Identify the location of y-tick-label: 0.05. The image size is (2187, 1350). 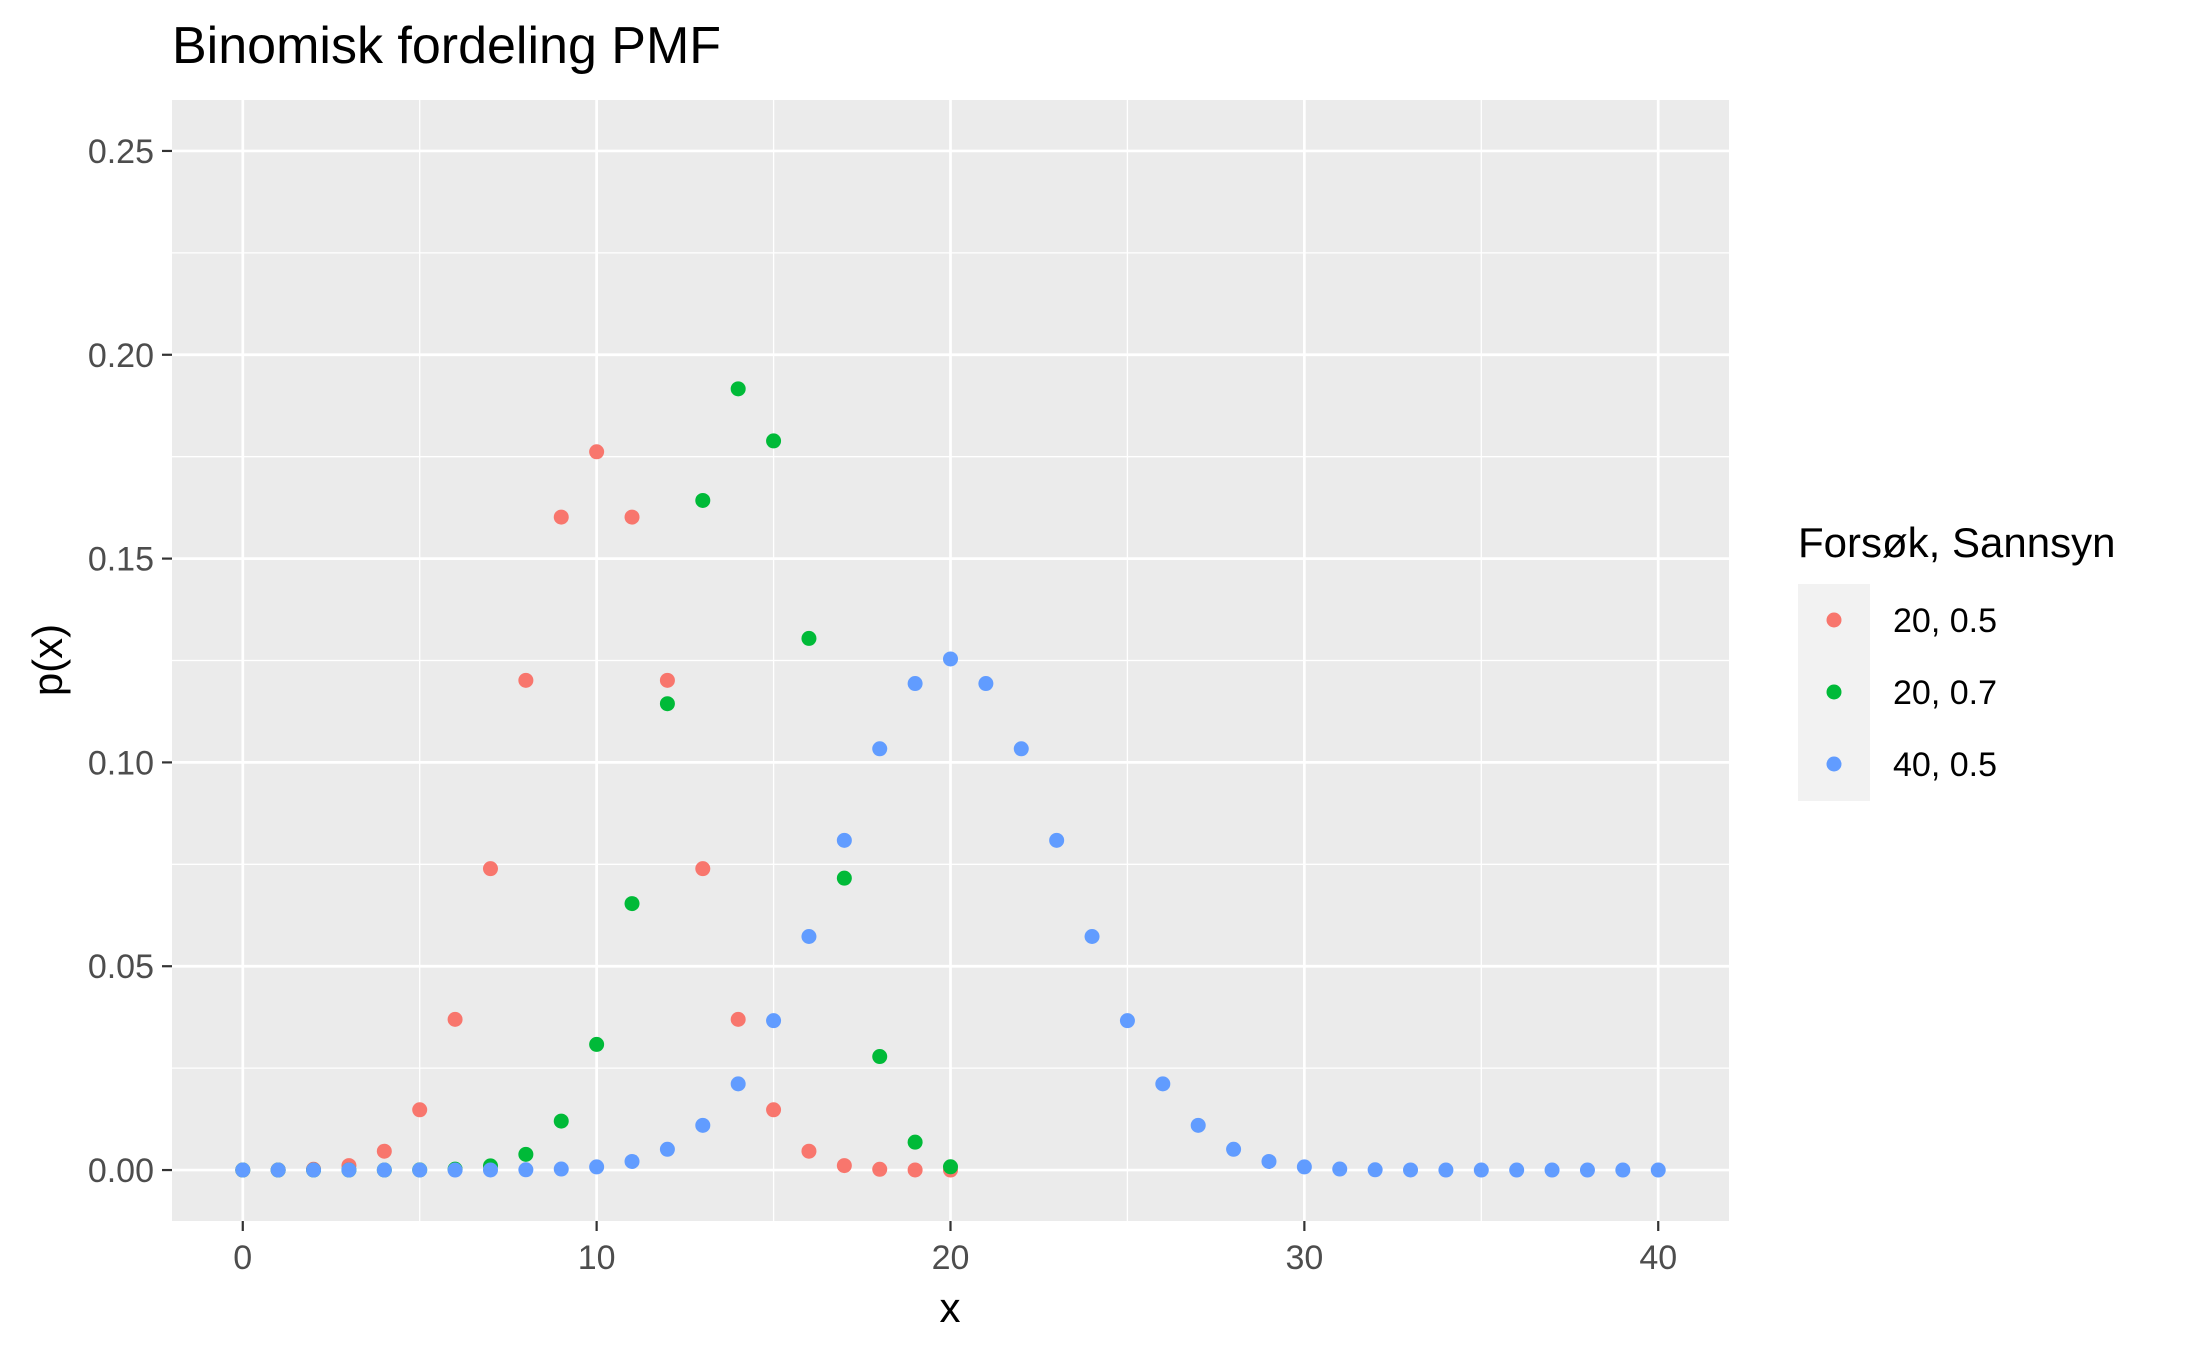
(121, 967).